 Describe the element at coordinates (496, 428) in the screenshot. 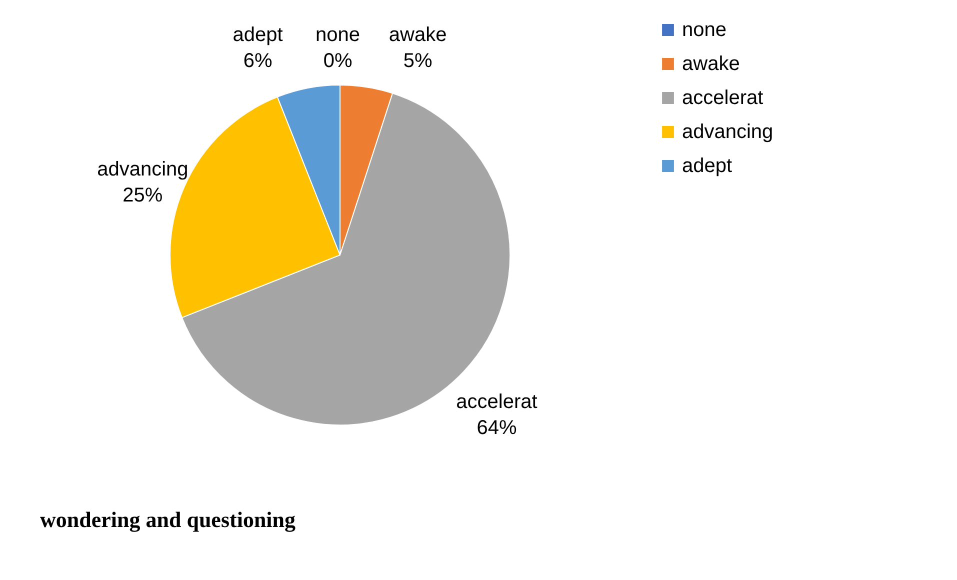

I see `data-label: 64%` at that location.